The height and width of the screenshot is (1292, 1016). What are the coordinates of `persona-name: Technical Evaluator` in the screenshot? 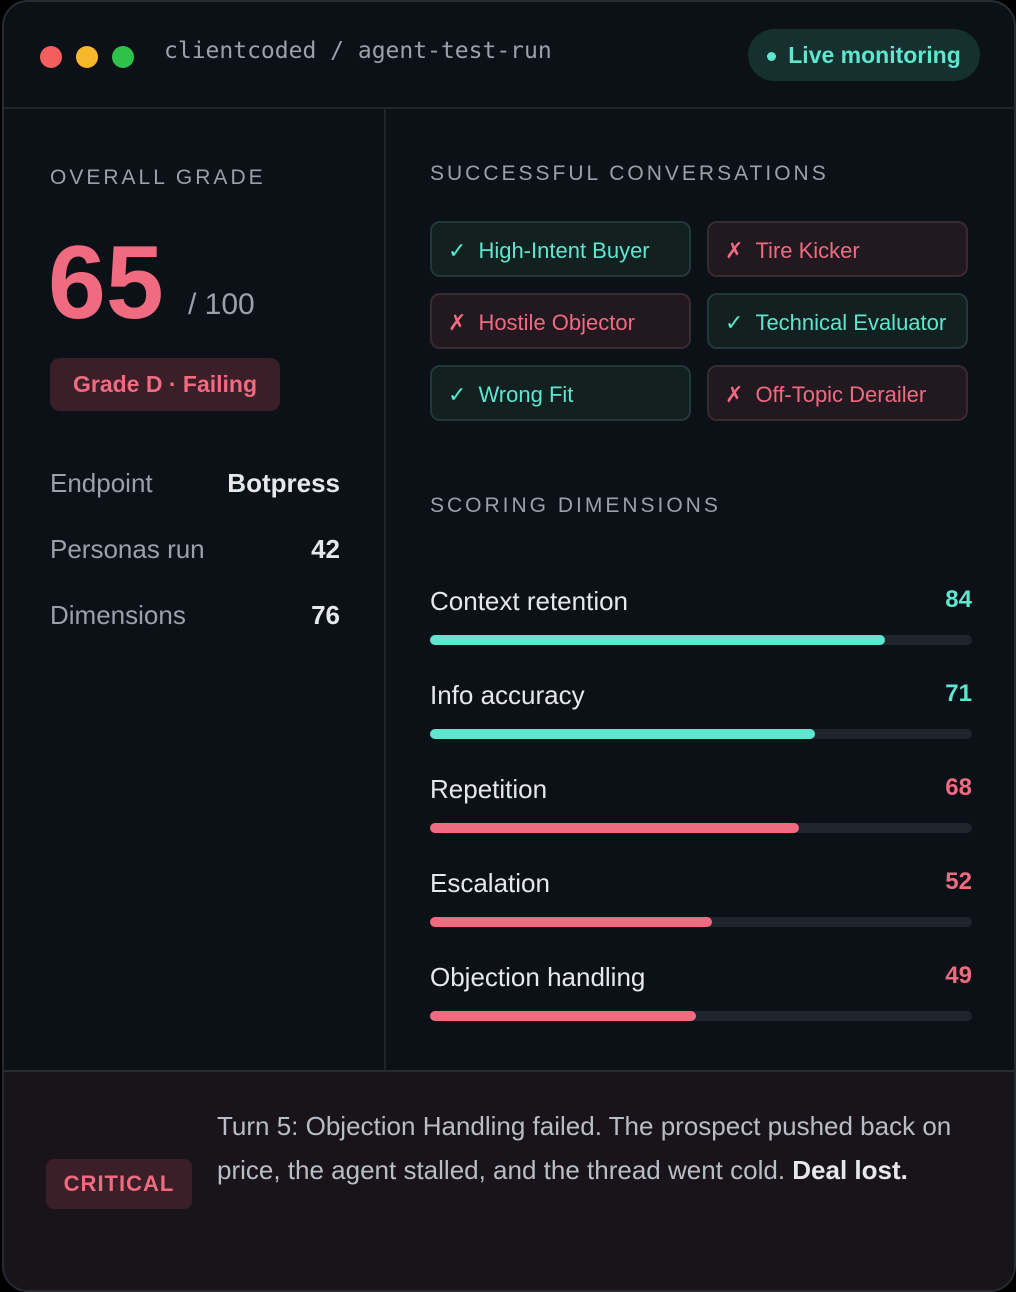 It's located at (851, 322).